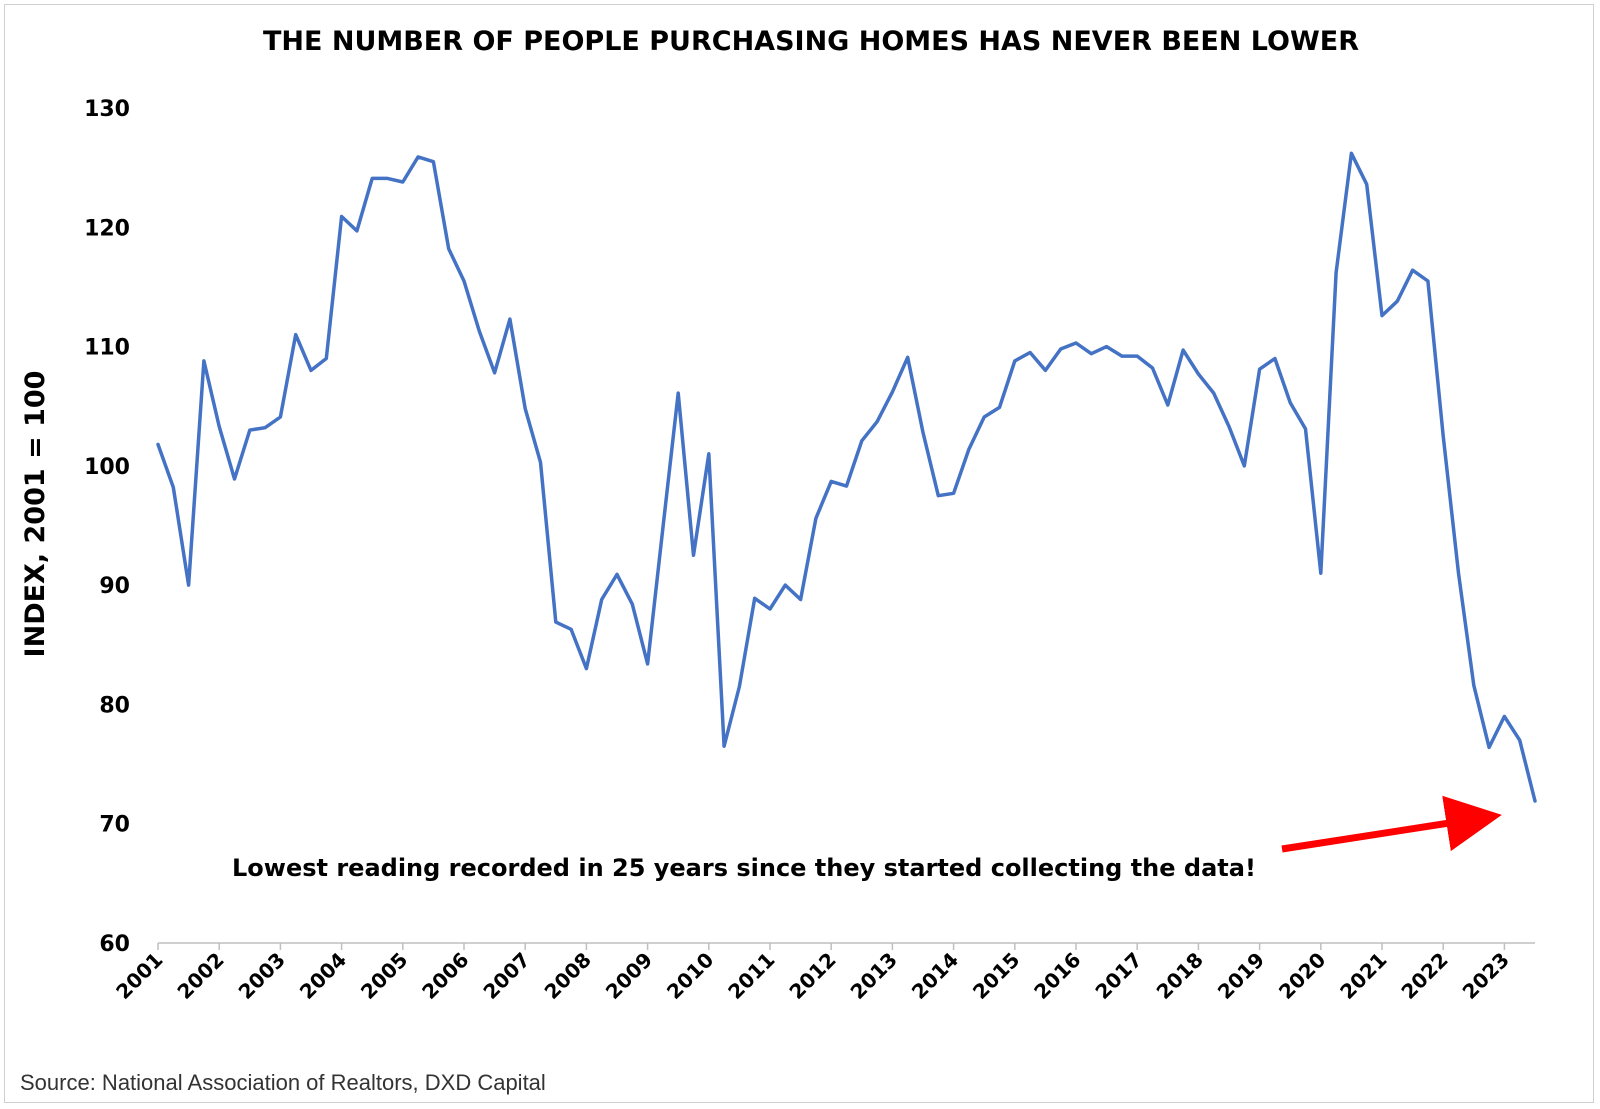 Image resolution: width=1600 pixels, height=1109 pixels. Describe the element at coordinates (1241, 976) in the screenshot. I see `x-tick-label: 2019` at that location.